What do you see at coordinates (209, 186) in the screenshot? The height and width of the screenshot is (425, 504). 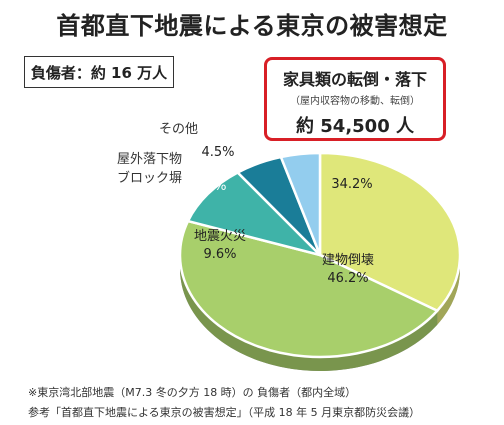 I see `slice-label-3: 5.5%` at bounding box center [209, 186].